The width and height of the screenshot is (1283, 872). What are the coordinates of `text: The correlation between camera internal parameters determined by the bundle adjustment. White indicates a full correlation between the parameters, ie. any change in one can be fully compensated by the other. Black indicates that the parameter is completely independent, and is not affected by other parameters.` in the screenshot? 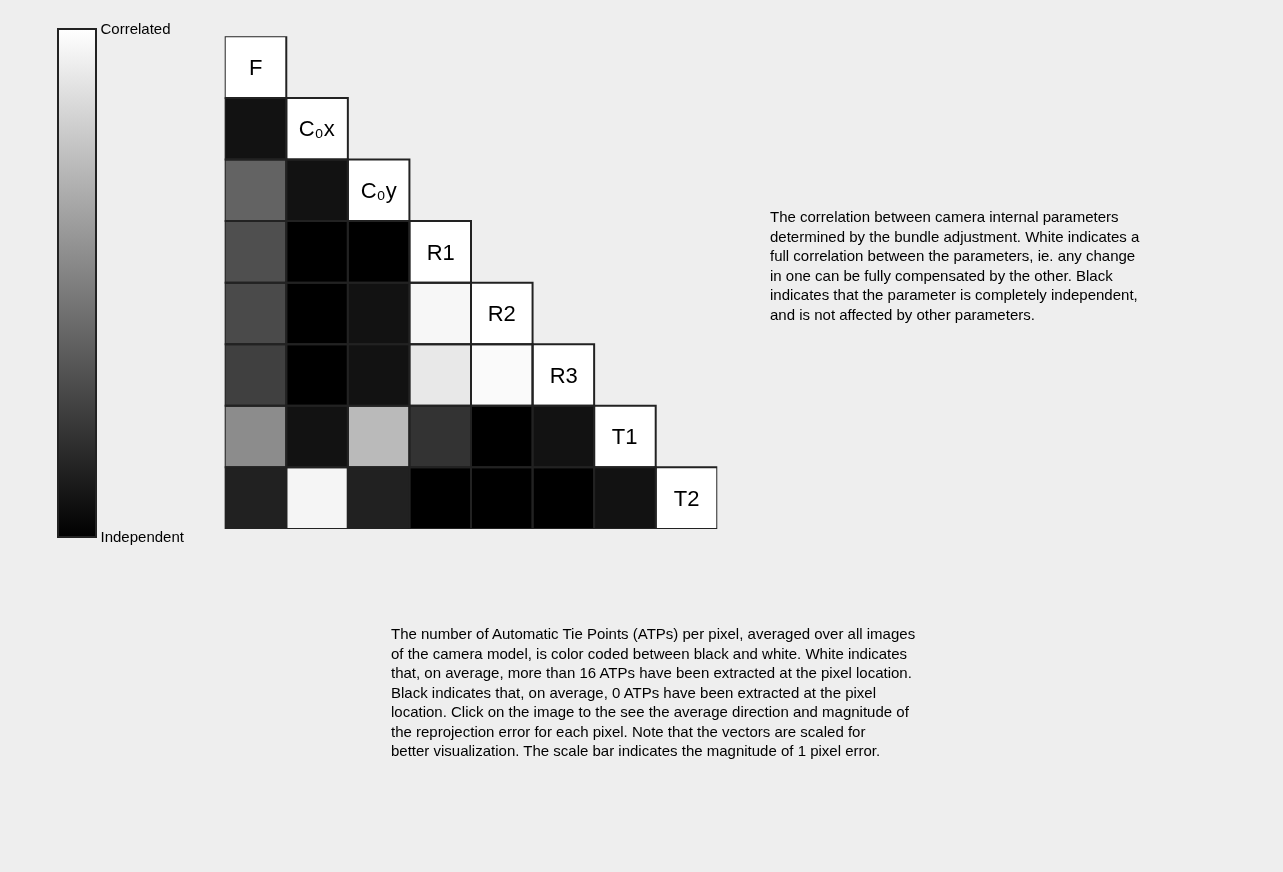 It's located at (955, 265).